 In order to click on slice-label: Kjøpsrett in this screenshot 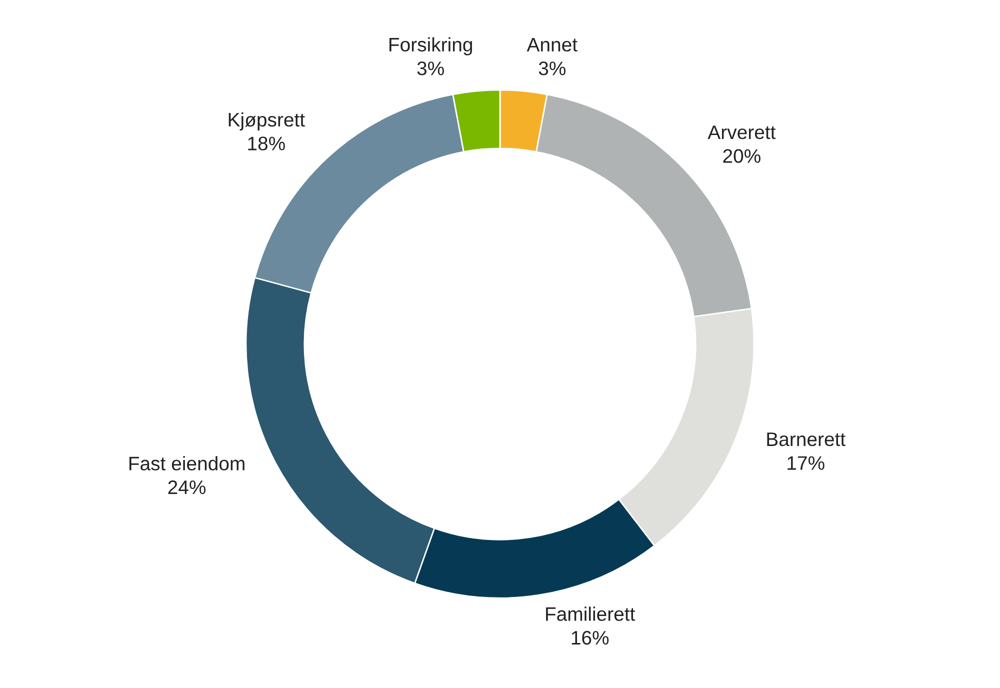, I will do `click(266, 121)`.